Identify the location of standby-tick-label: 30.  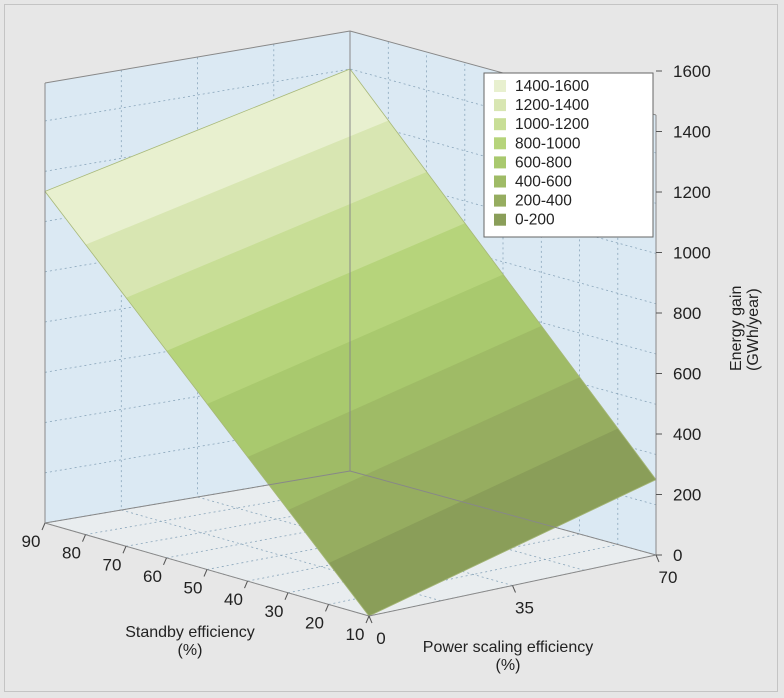
(274, 611).